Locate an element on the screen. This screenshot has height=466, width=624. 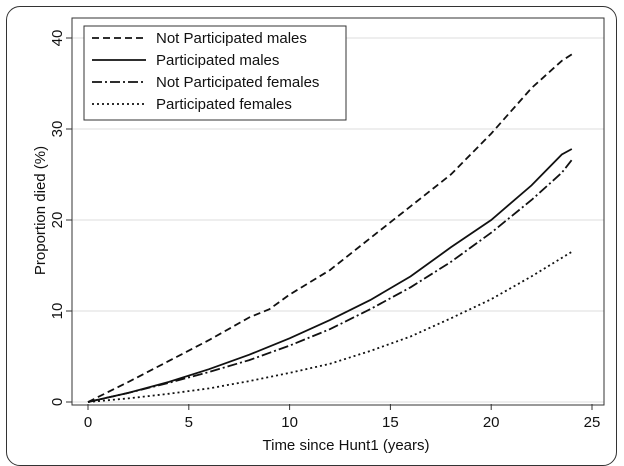
x-tick-label-25: 25 is located at coordinates (592, 422).